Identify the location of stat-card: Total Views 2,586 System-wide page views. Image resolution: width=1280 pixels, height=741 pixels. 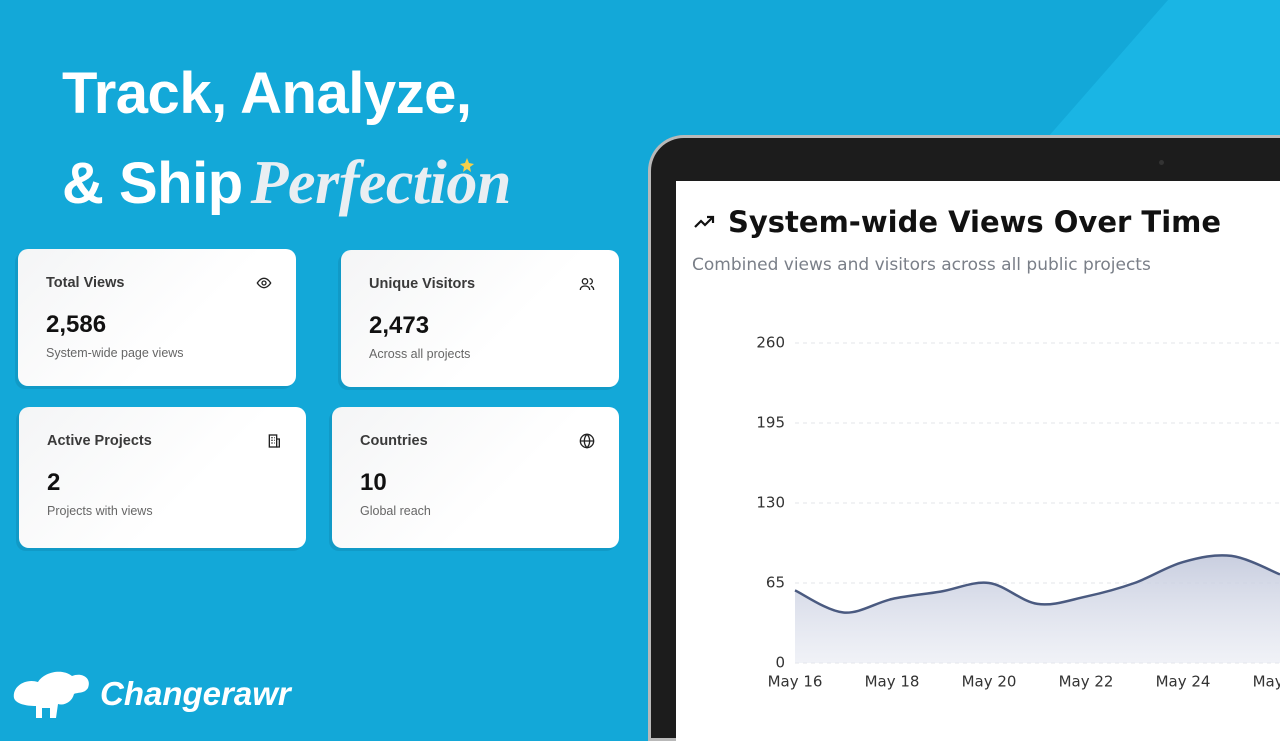
(157, 317).